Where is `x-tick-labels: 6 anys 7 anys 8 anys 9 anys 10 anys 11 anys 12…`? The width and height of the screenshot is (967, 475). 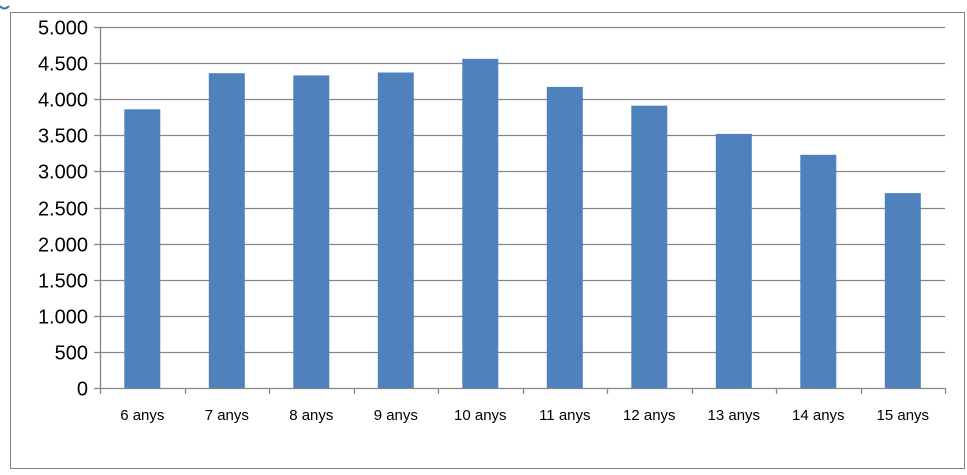 x-tick-labels: 6 anys 7 anys 8 anys 9 anys 10 anys 11 anys 12… is located at coordinates (524, 415).